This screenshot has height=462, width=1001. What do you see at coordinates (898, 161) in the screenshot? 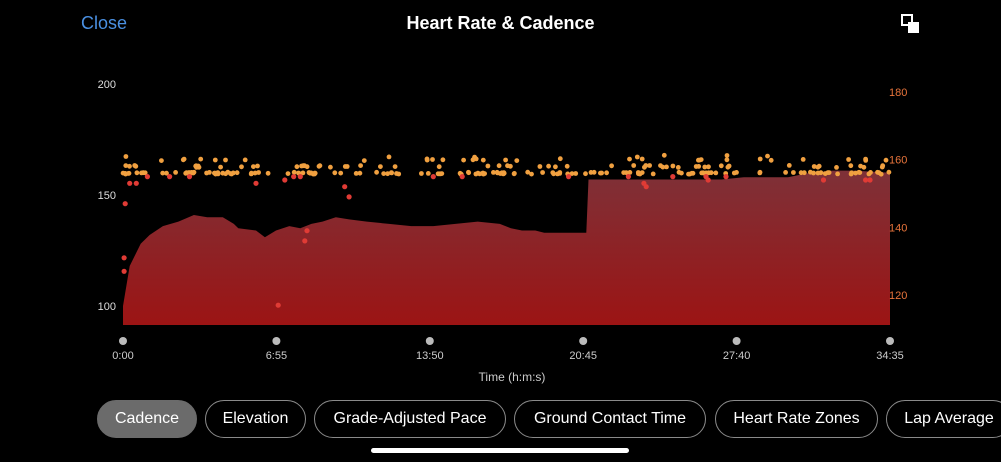
I see `right-axis-tick: 160` at bounding box center [898, 161].